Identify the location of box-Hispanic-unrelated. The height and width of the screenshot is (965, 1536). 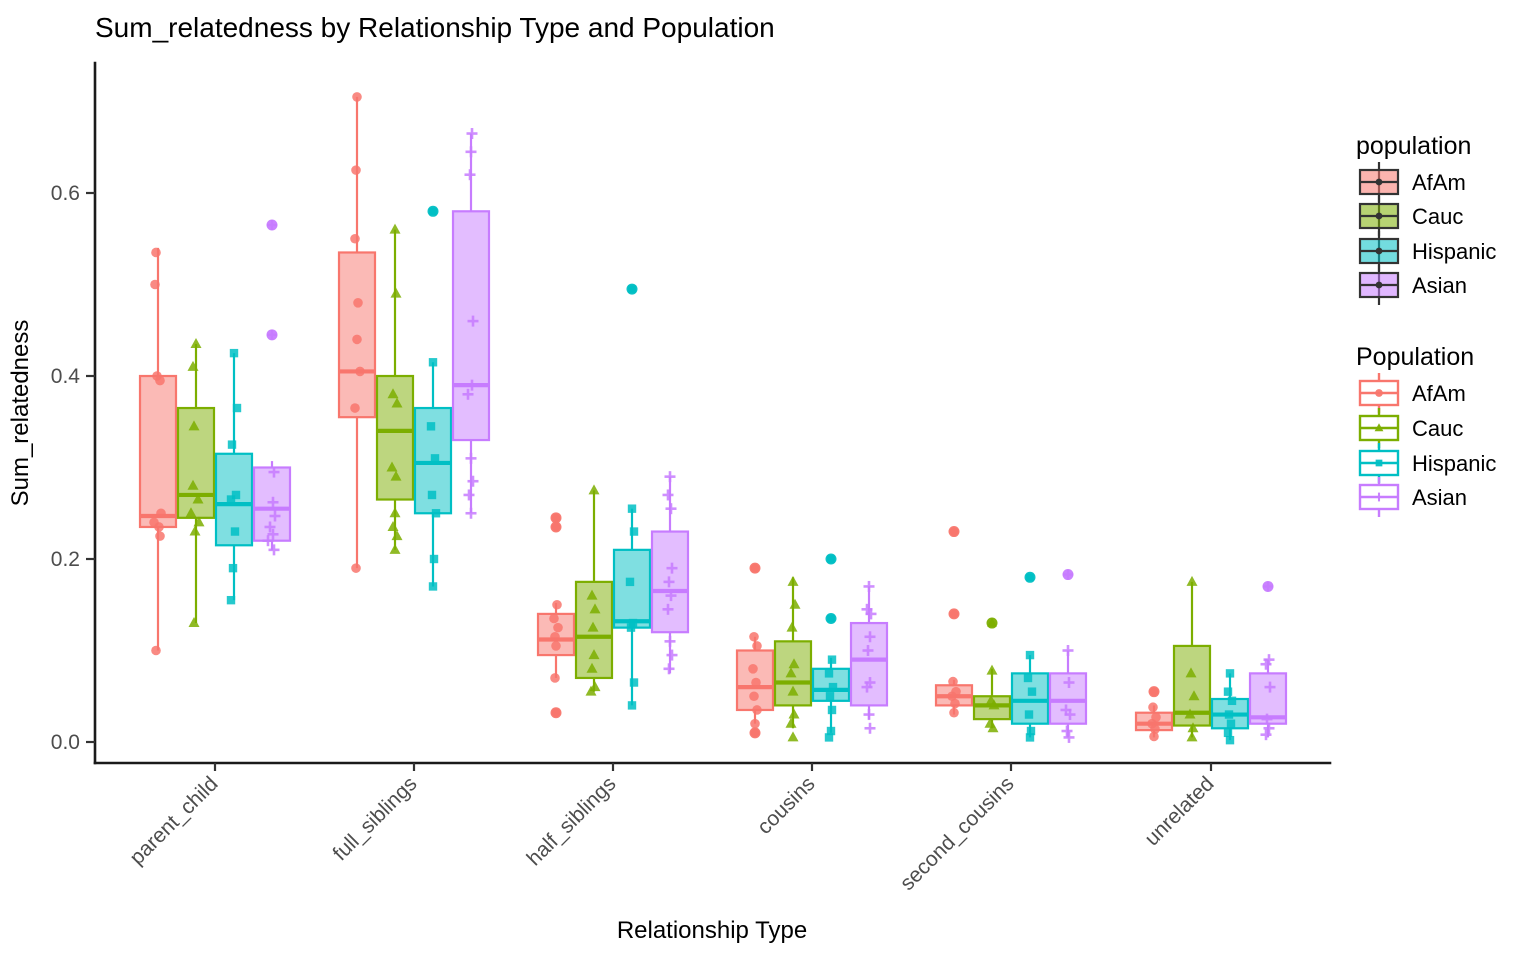
(1230, 707).